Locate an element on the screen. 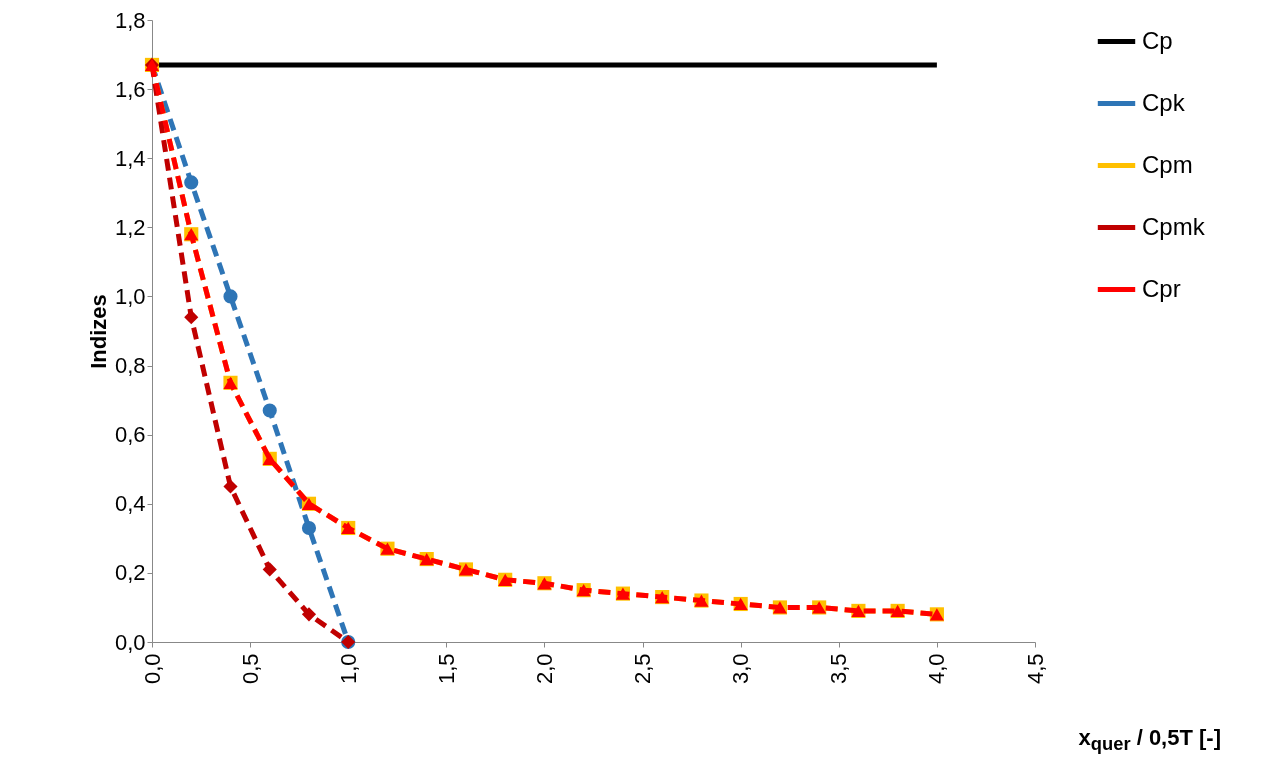  legend-label: Cpr is located at coordinates (1161, 288).